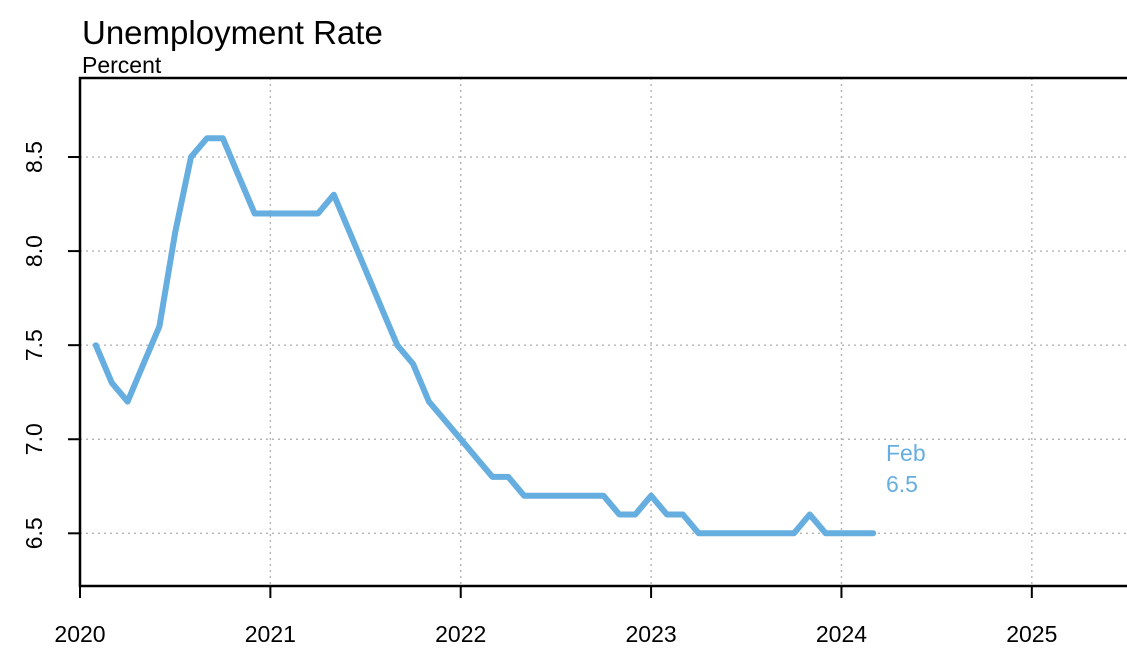 This screenshot has height=655, width=1127. What do you see at coordinates (651, 634) in the screenshot?
I see `x-tick-label: 2023` at bounding box center [651, 634].